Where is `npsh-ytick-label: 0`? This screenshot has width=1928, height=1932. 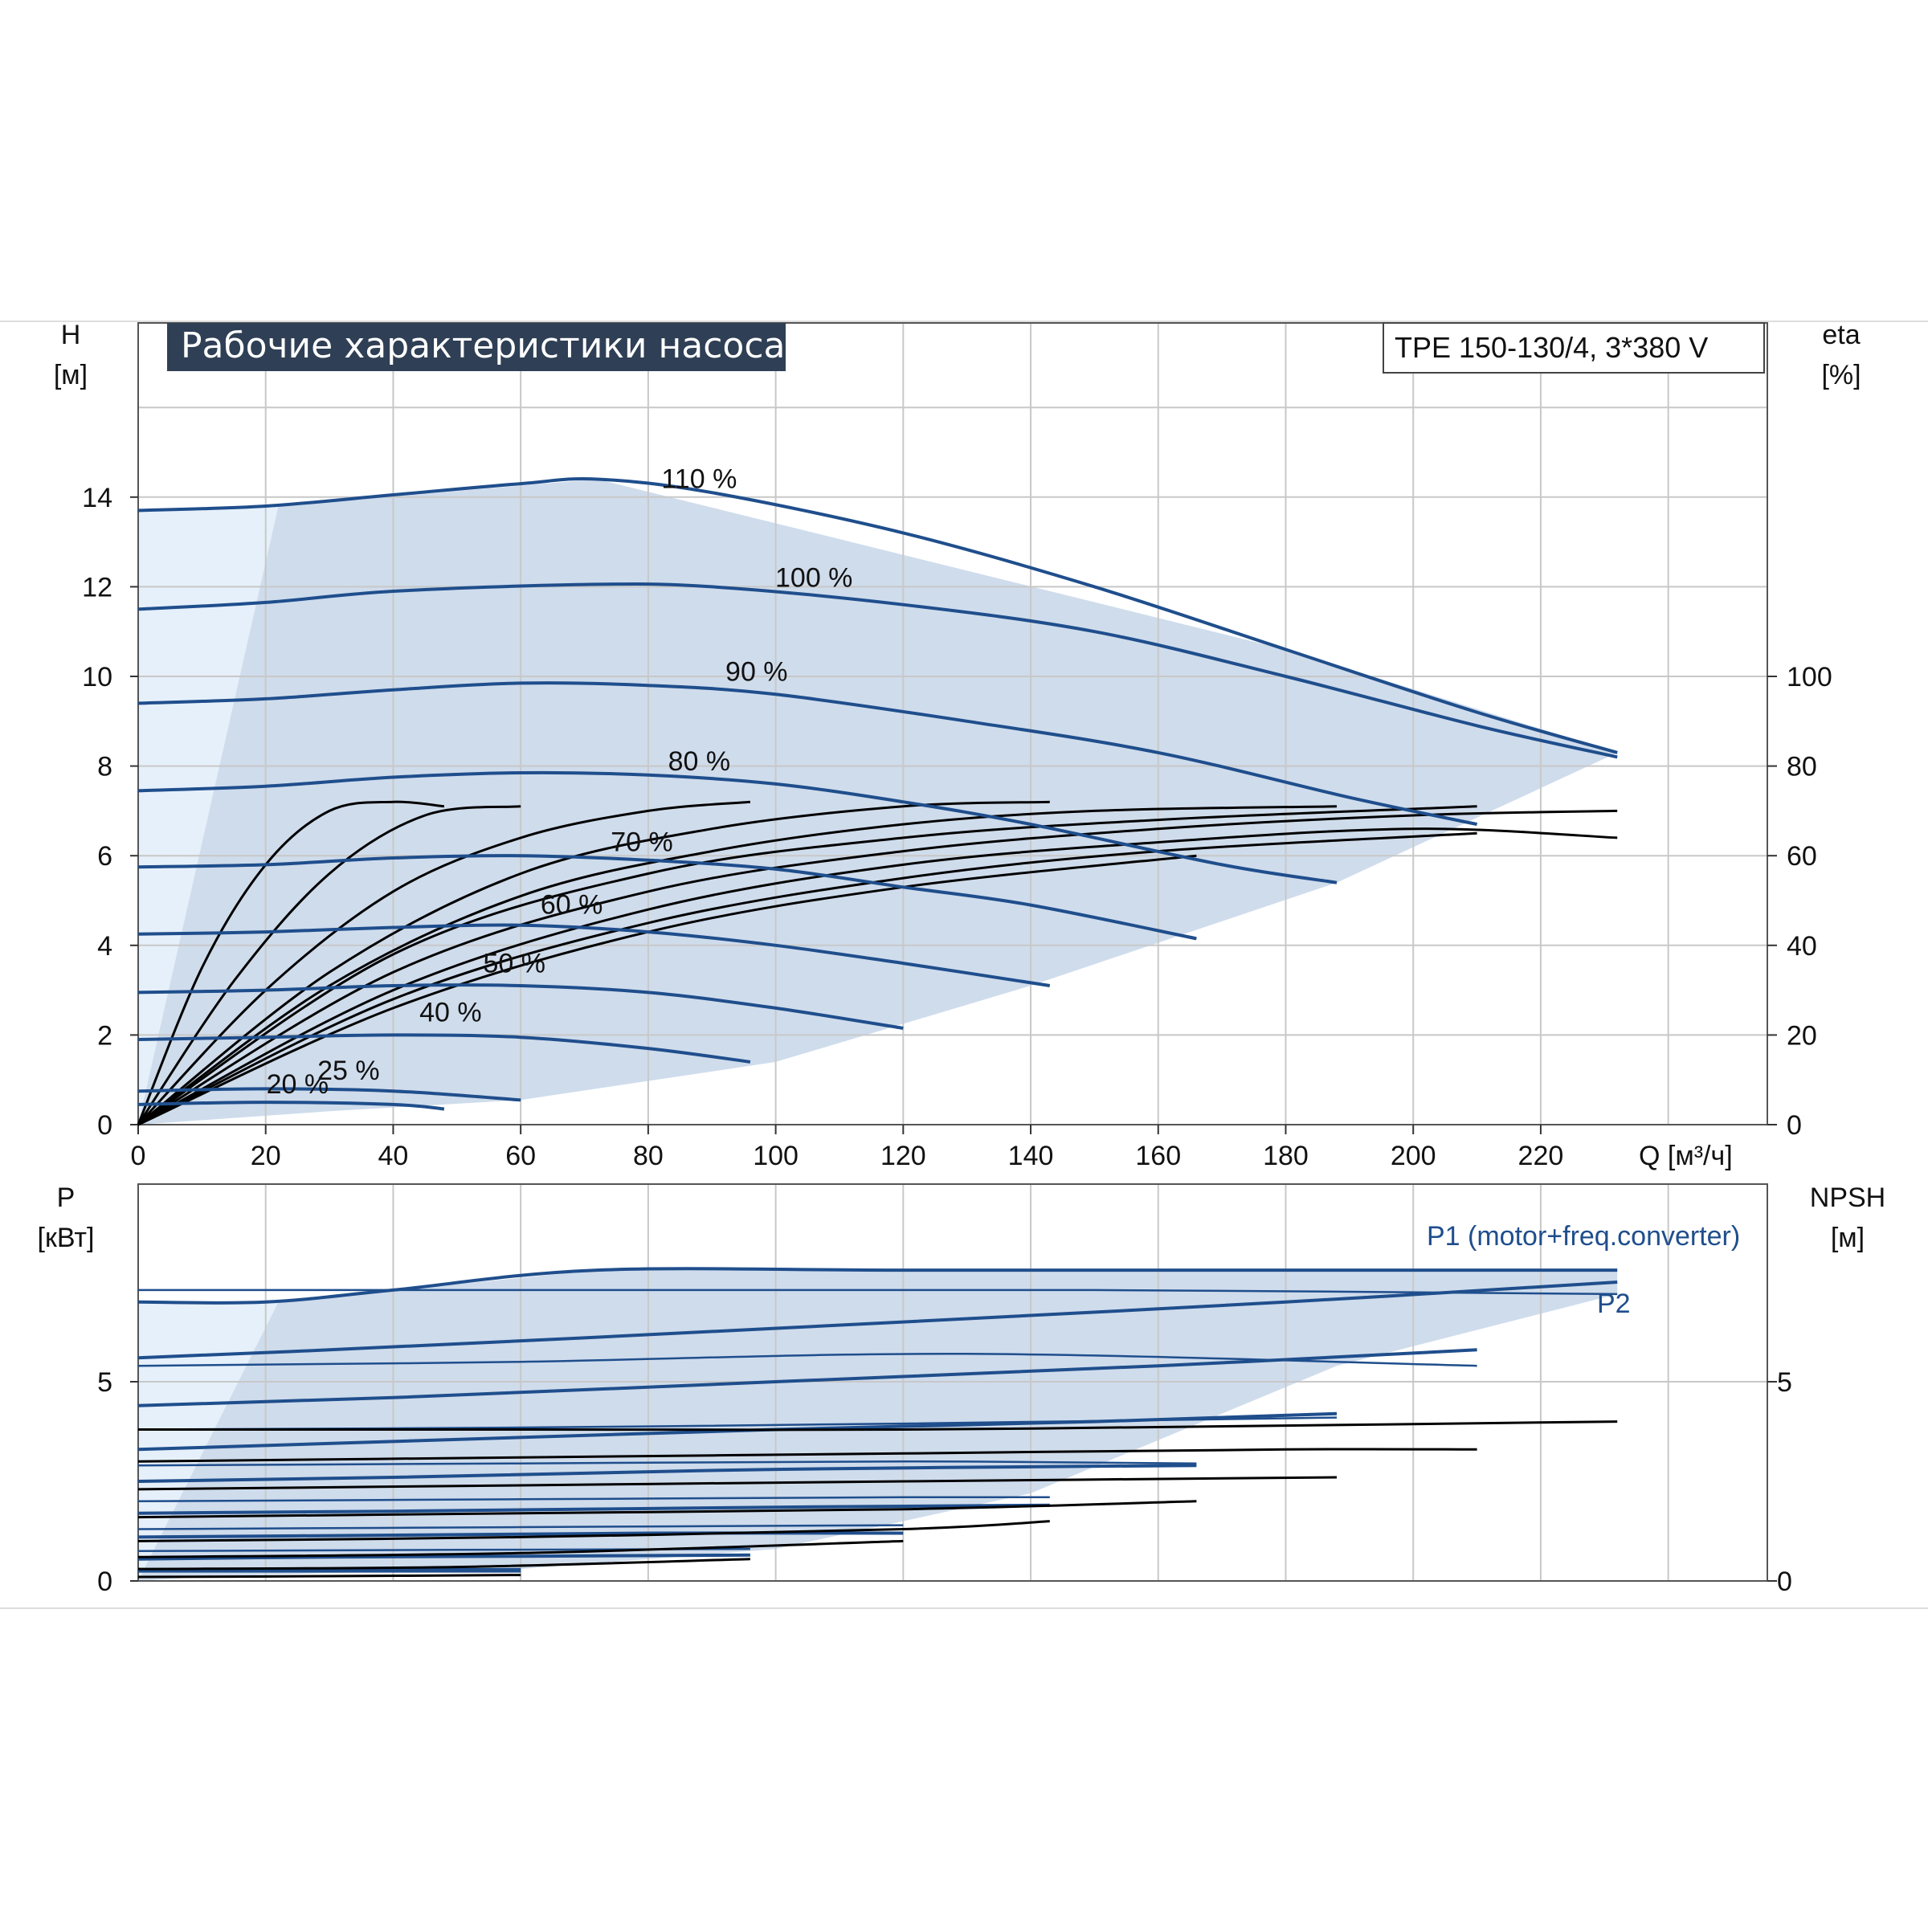 npsh-ytick-label: 0 is located at coordinates (1784, 1581).